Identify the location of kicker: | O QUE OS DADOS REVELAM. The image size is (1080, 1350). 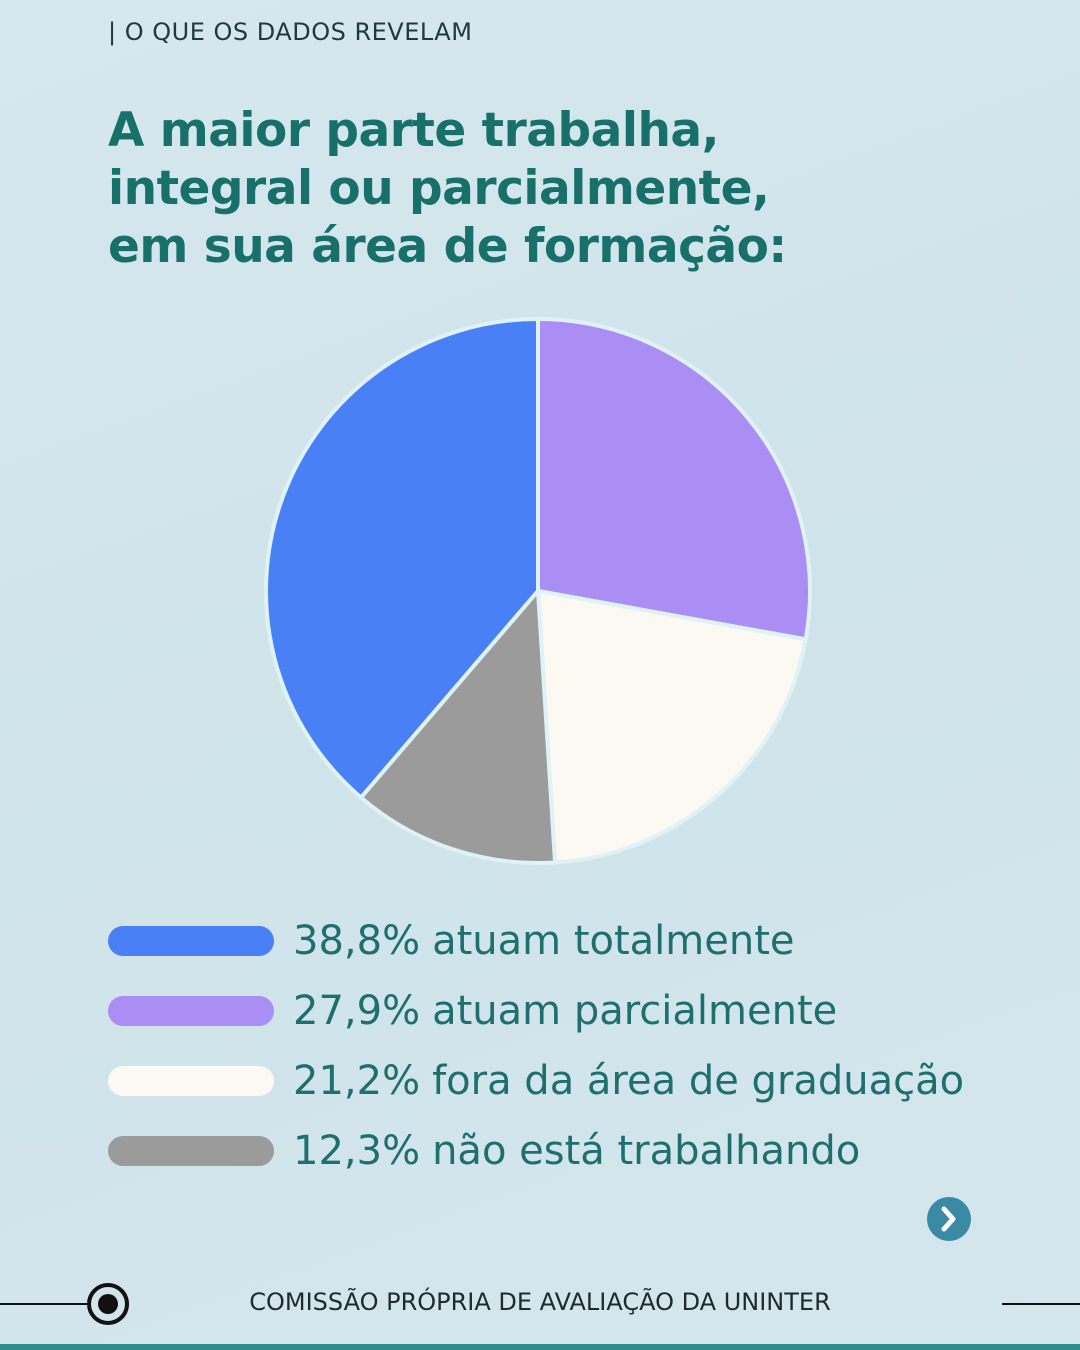
(290, 32).